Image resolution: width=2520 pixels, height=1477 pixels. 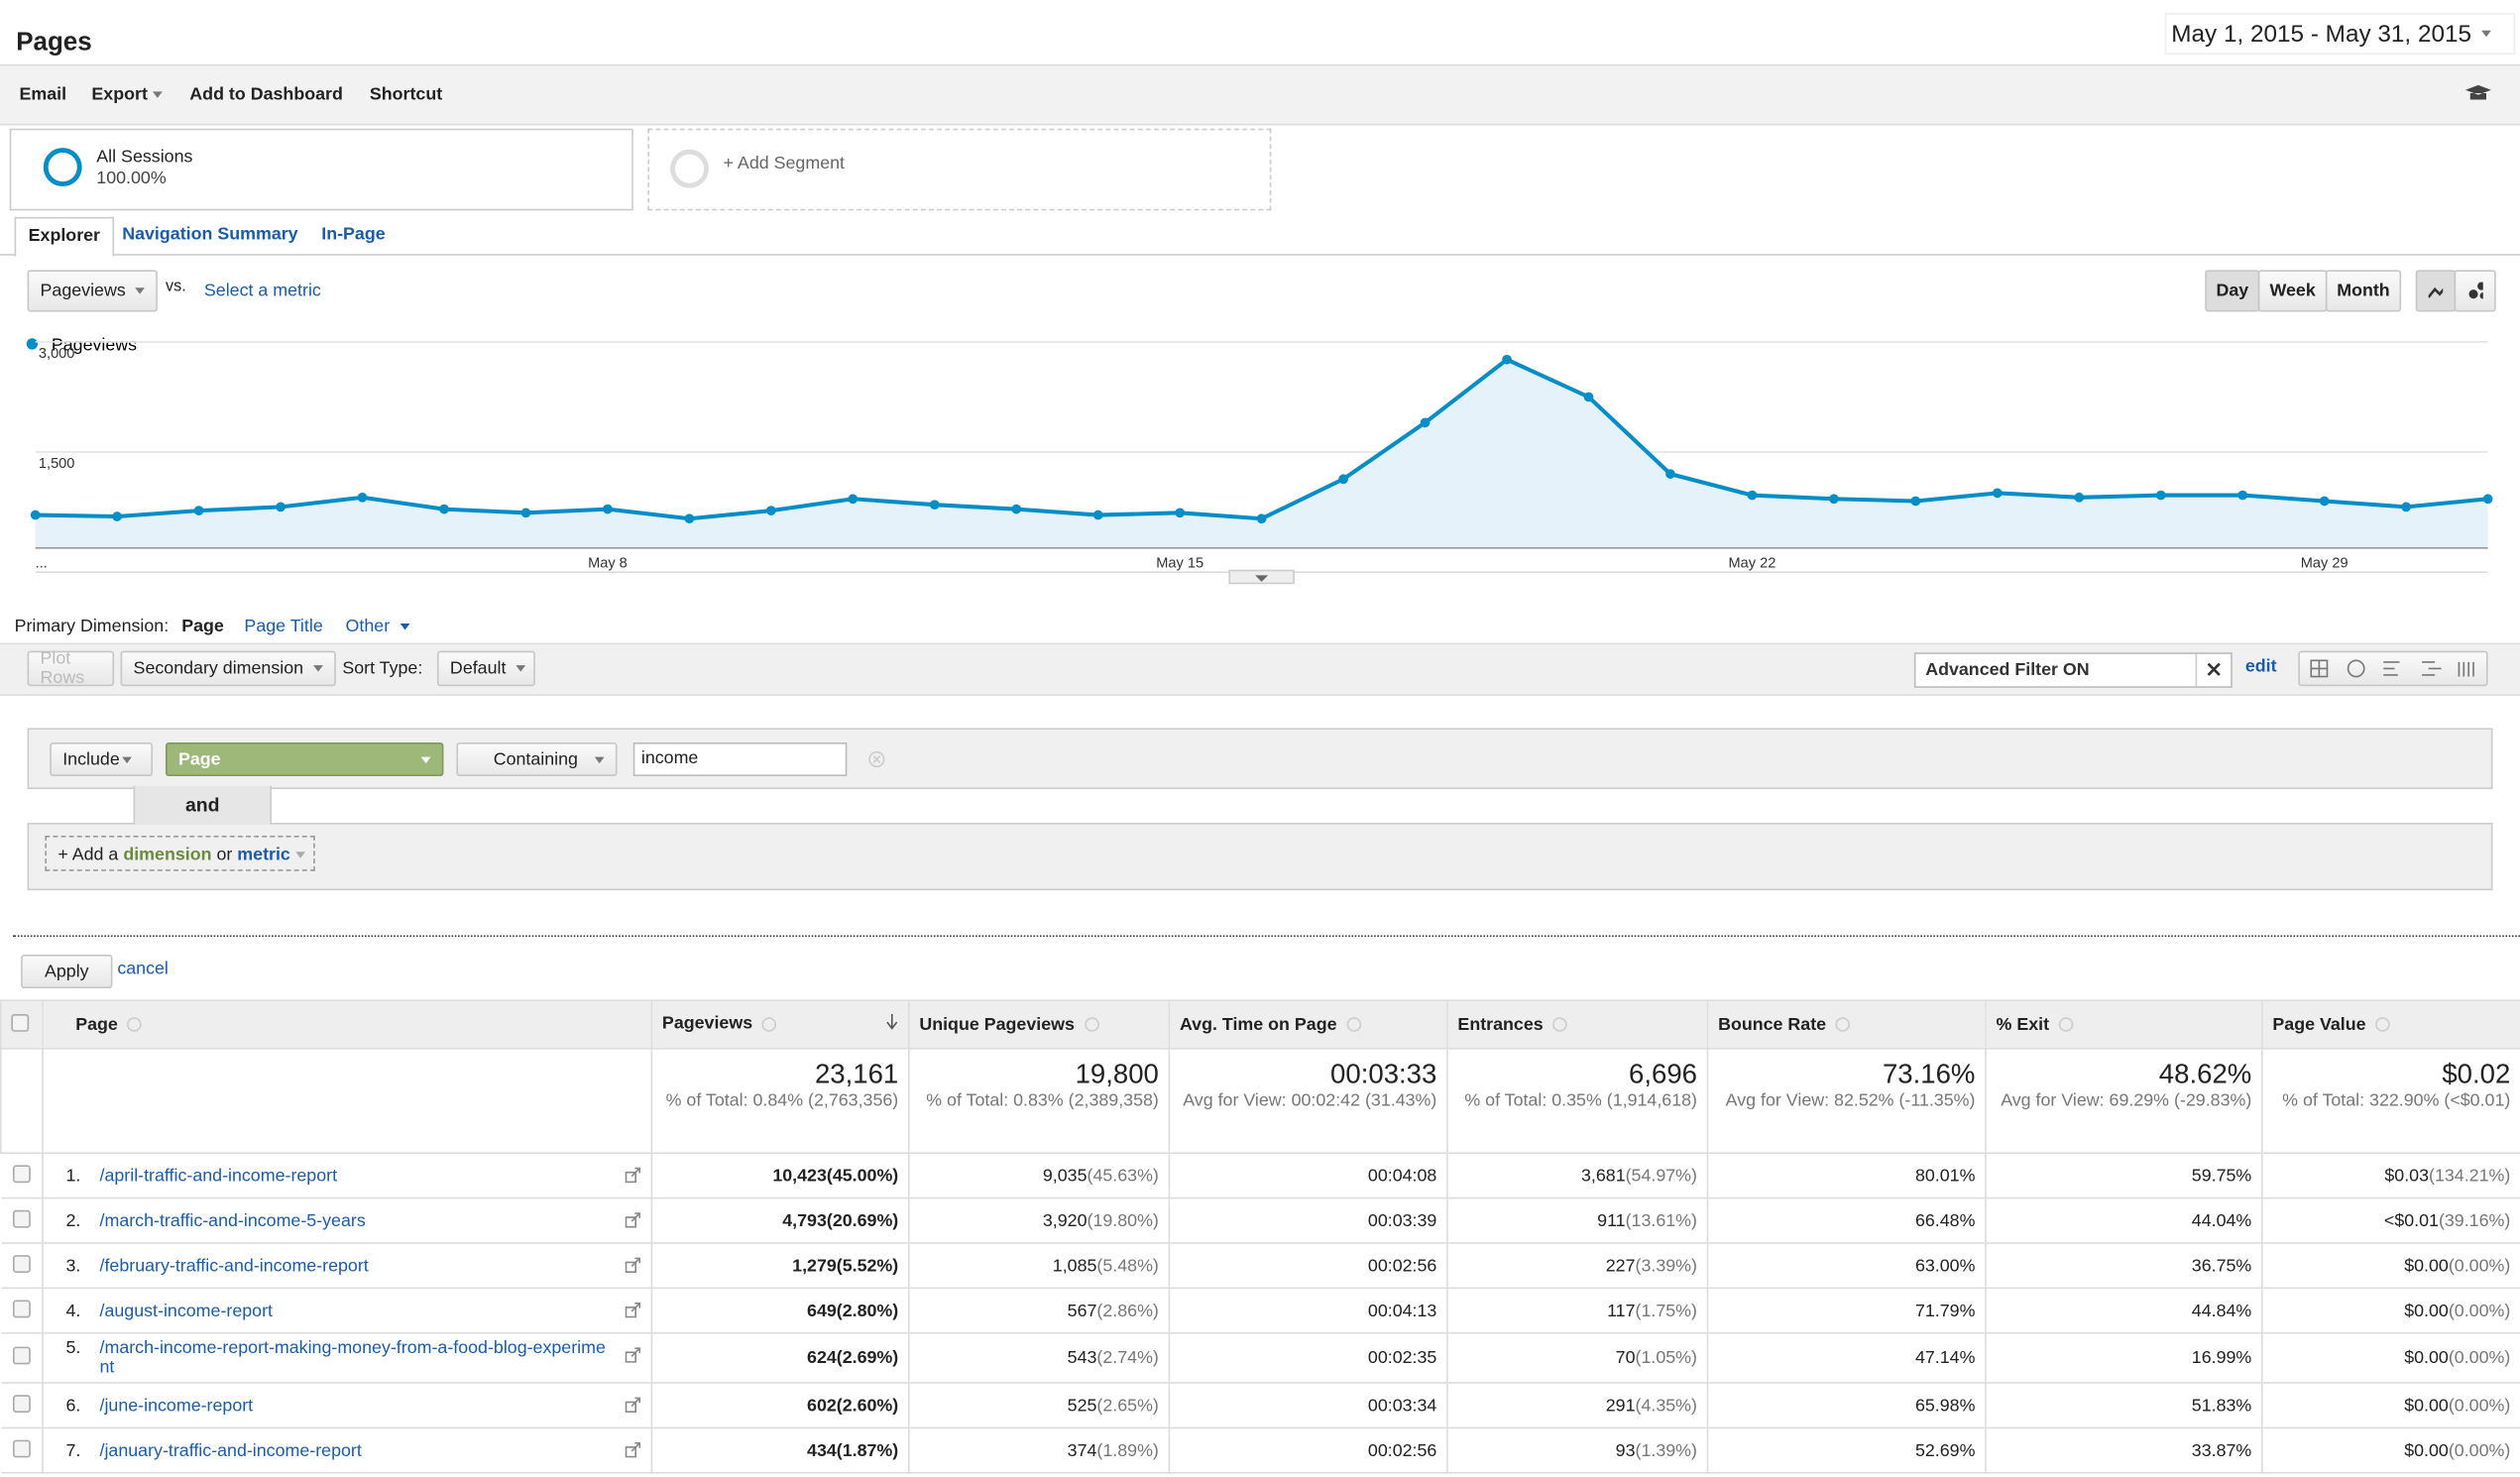 What do you see at coordinates (1402, 1406) in the screenshot?
I see `metric-value: 00:03:34` at bounding box center [1402, 1406].